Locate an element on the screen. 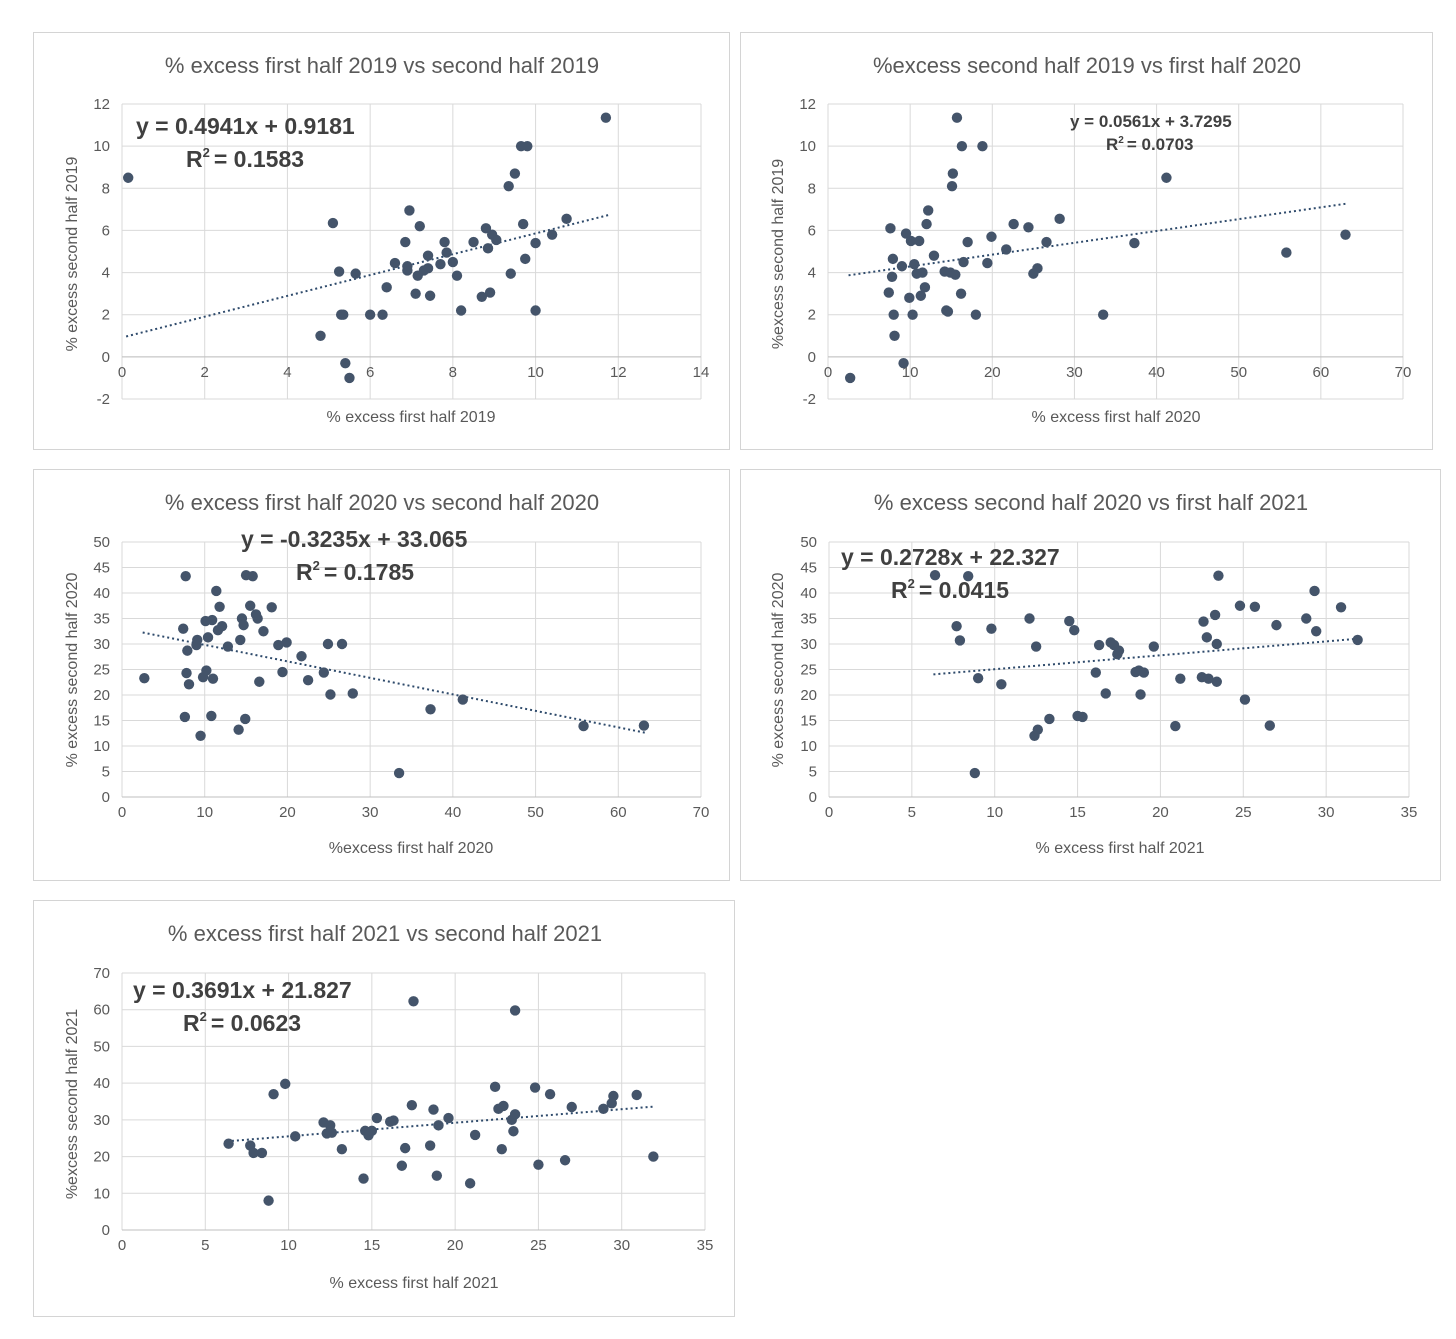  trendline-equation: y = 0.0561x + 3.7295 is located at coordinates (1151, 121).